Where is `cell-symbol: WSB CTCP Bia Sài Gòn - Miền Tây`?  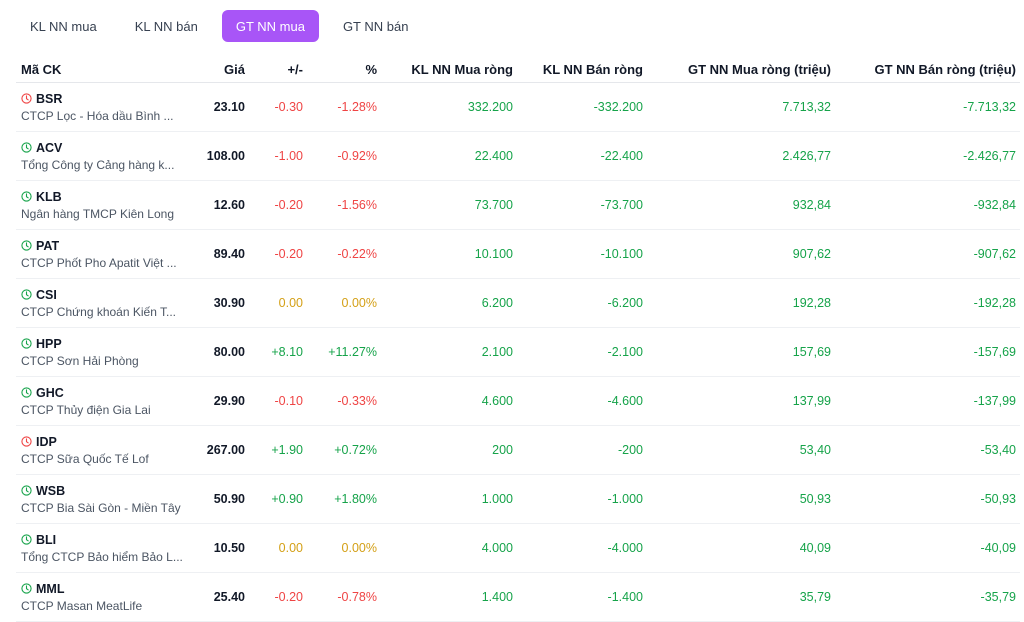
cell-symbol: WSB CTCP Bia Sài Gòn - Miền Tây is located at coordinates (106, 499).